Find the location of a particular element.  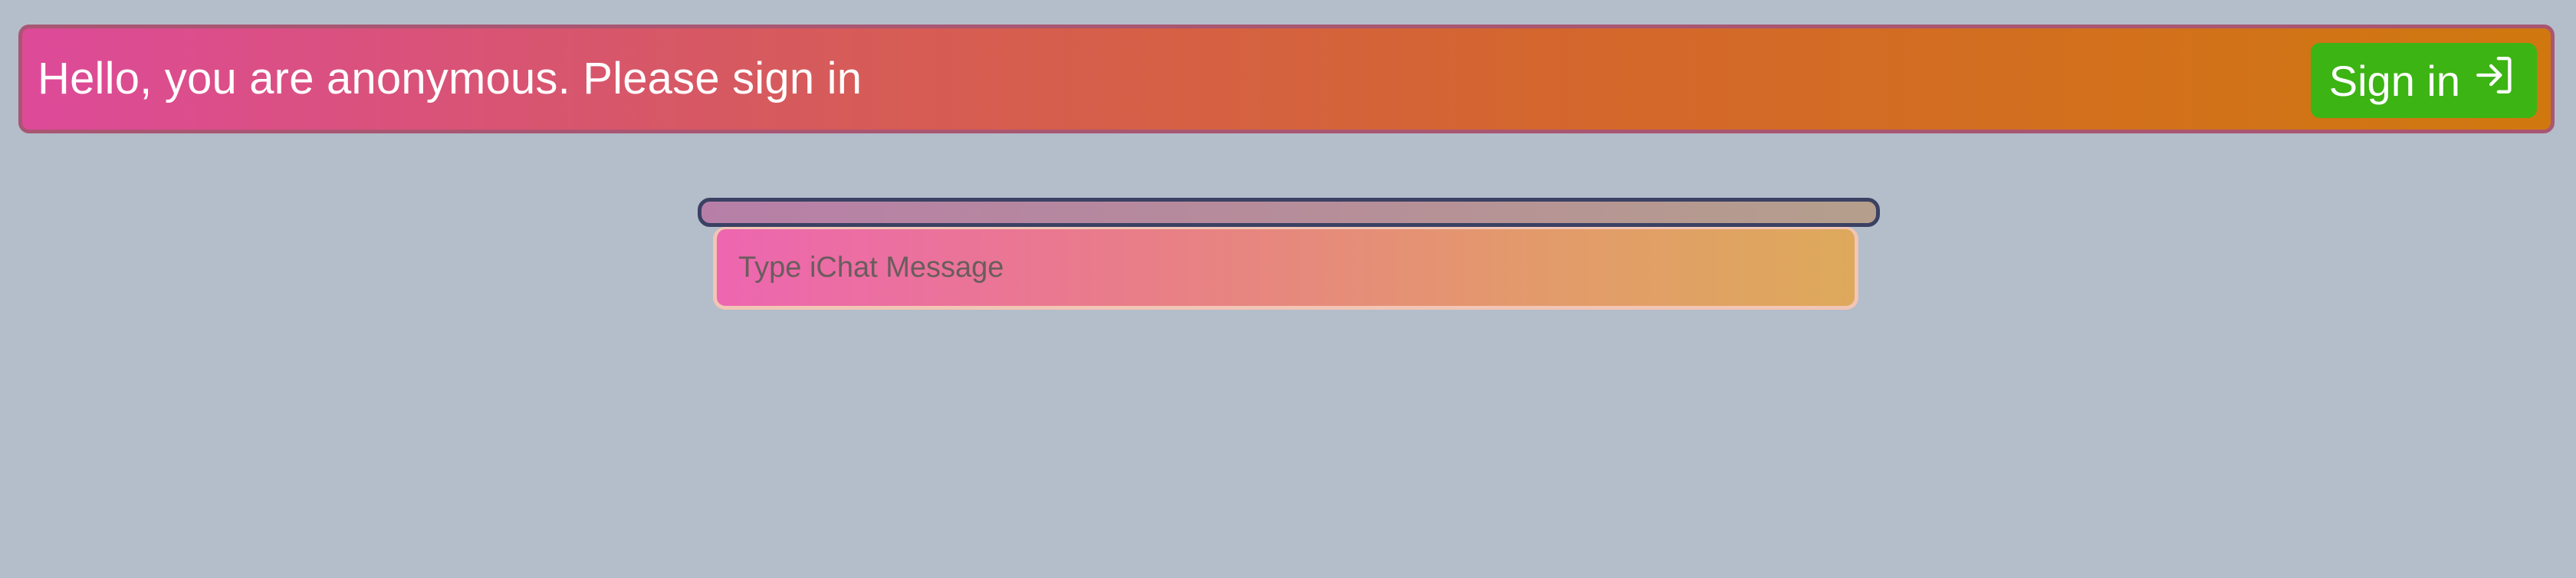

sign-in-label: Sign in is located at coordinates (2394, 80).